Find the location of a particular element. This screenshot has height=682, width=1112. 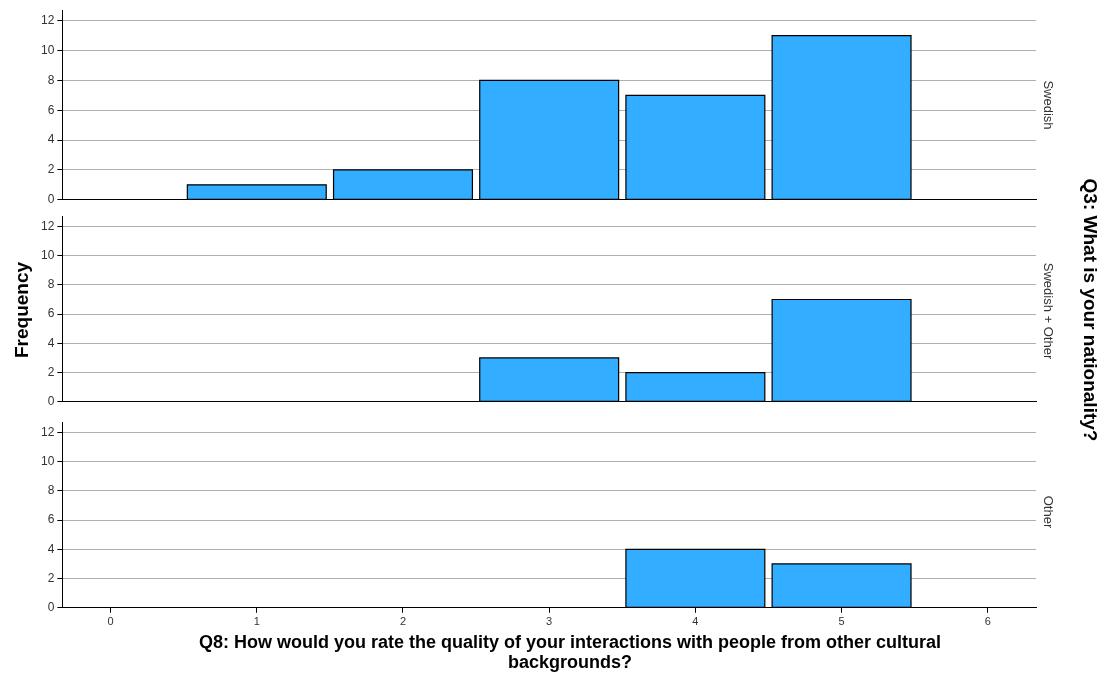

x-tick-label: 5 is located at coordinates (841, 621).